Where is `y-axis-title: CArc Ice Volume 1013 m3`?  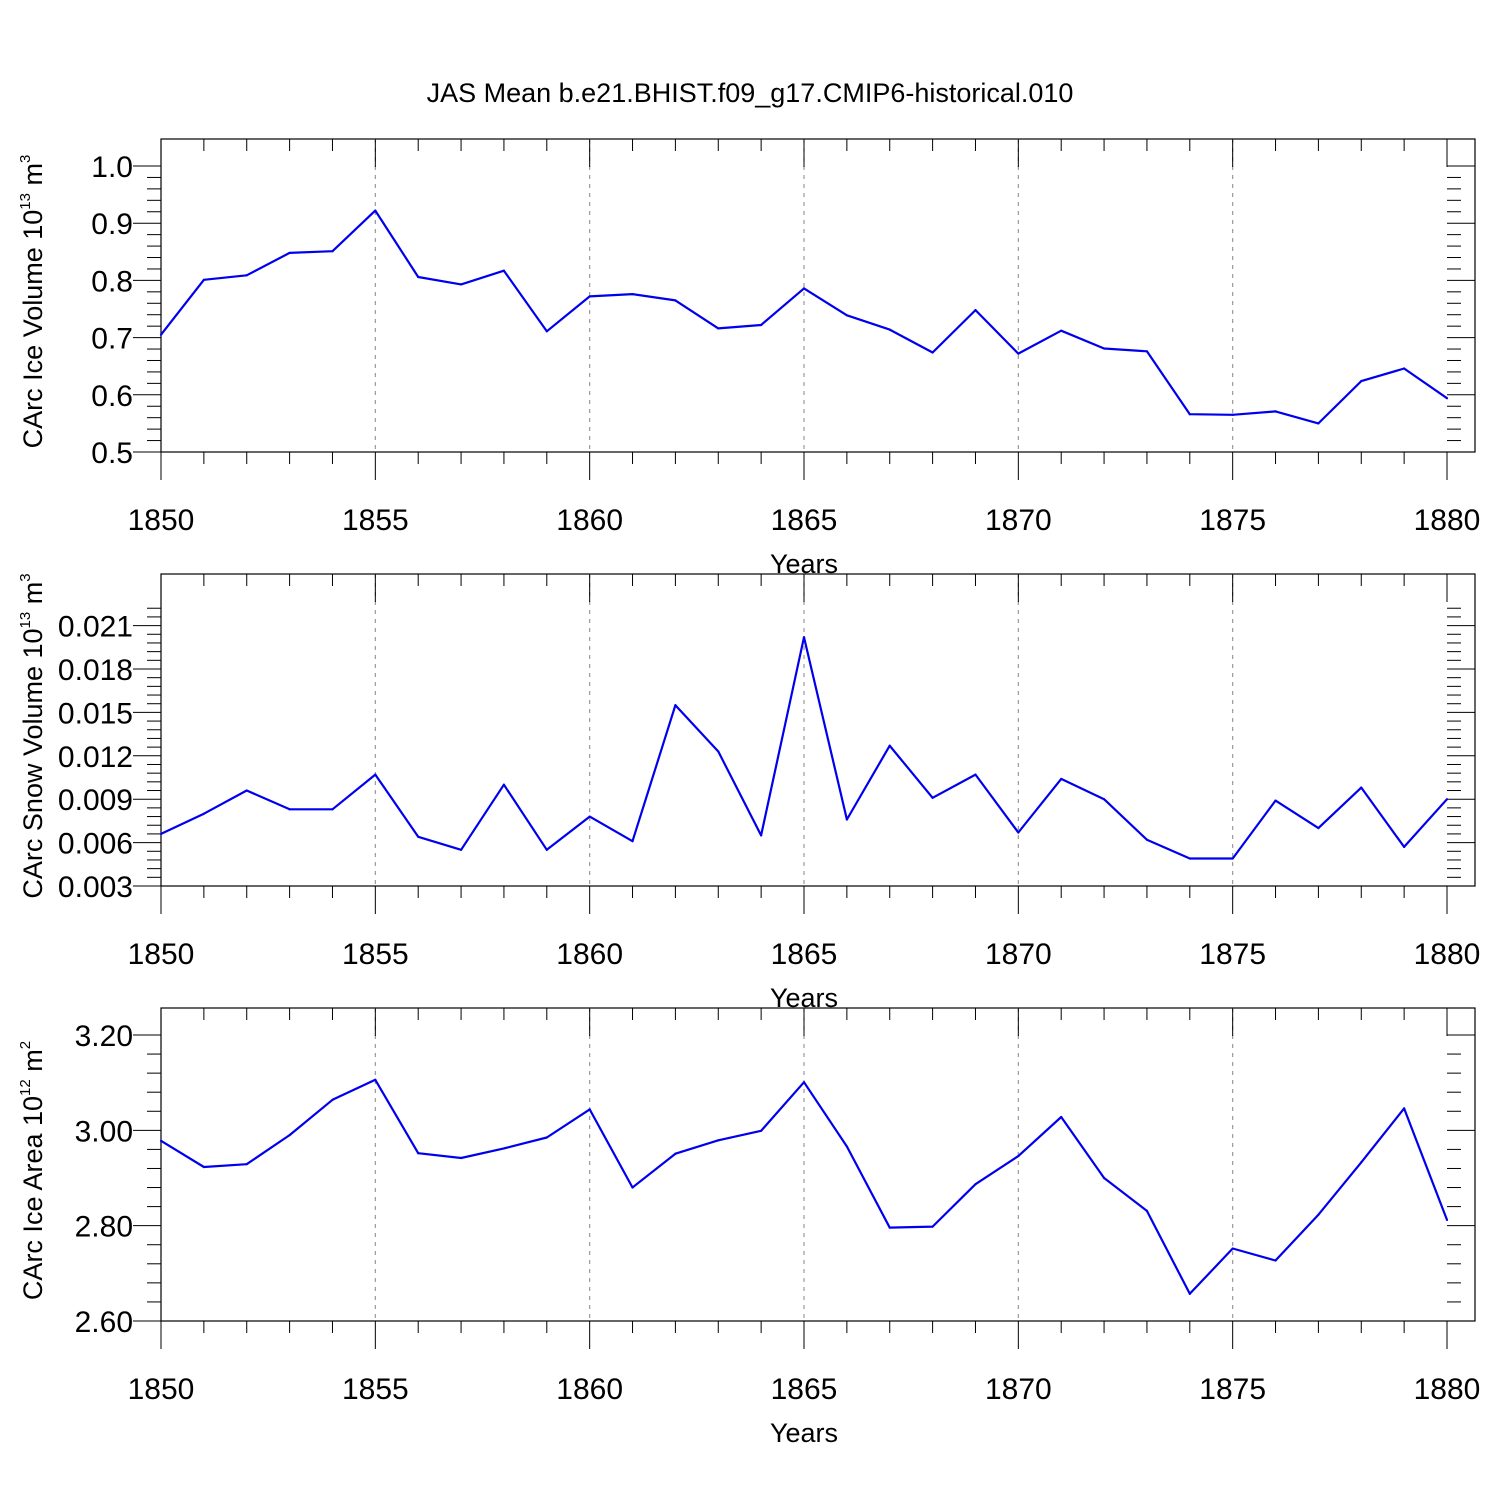 y-axis-title: CArc Ice Volume 1013 m3 is located at coordinates (32, 302).